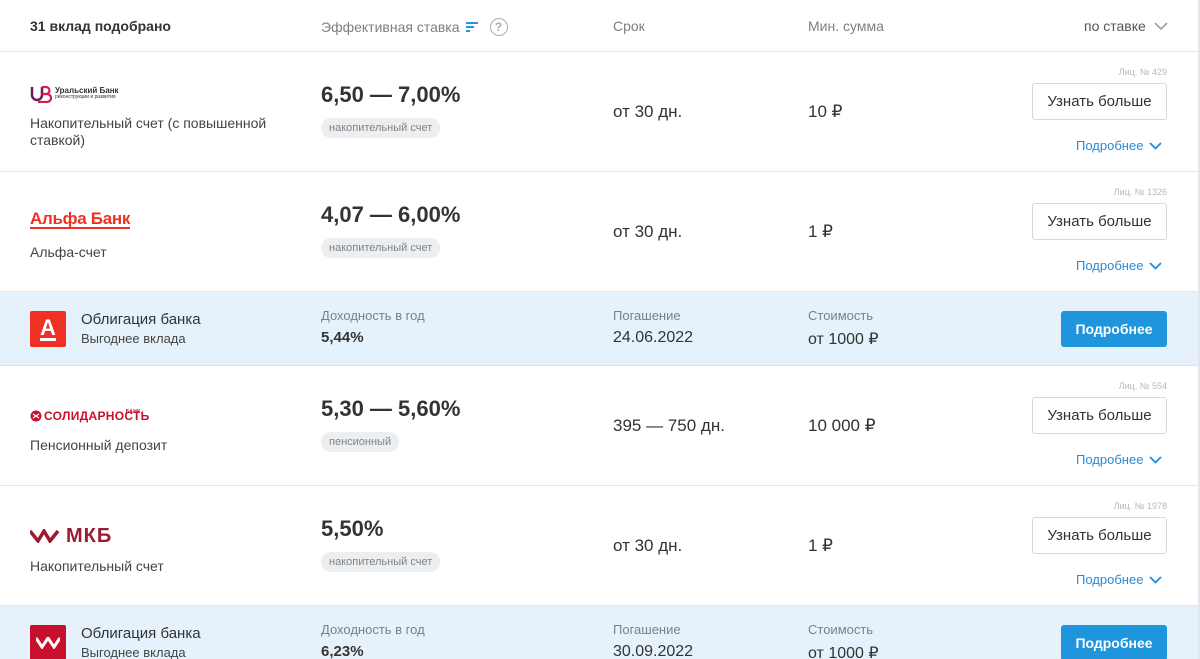  Describe the element at coordinates (1140, 192) in the screenshot. I see `license-number: Лиц. № 1326` at that location.